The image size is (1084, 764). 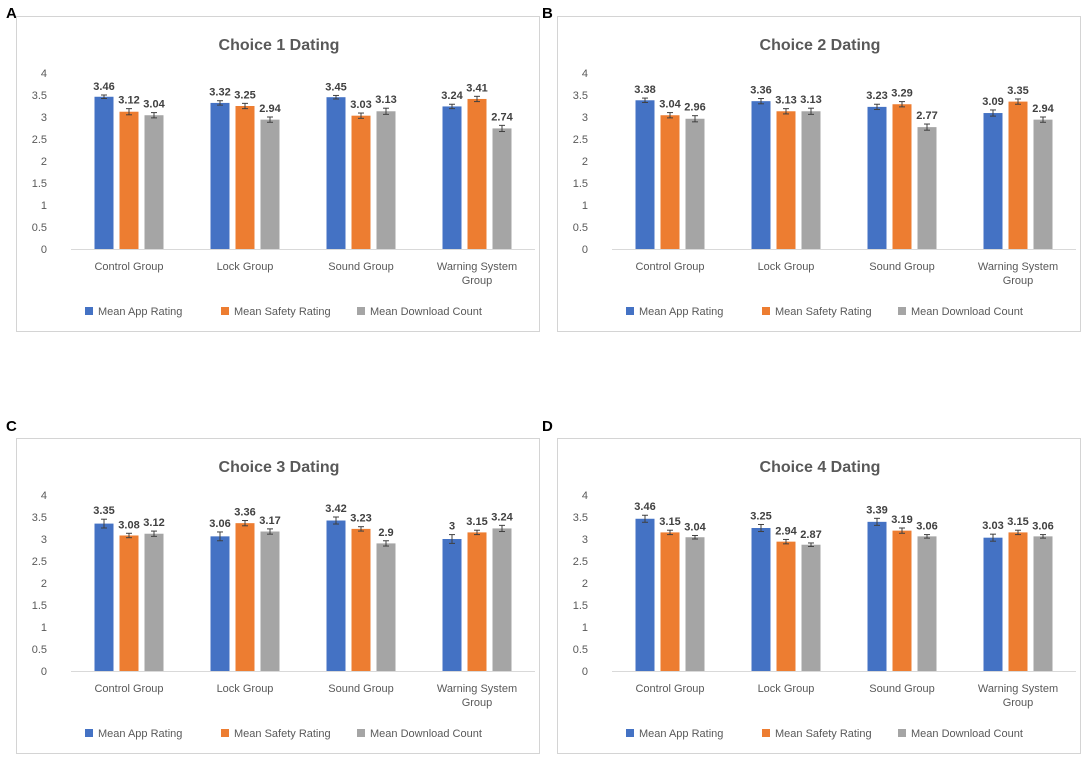 I want to click on data-label: 3.42, so click(x=335, y=509).